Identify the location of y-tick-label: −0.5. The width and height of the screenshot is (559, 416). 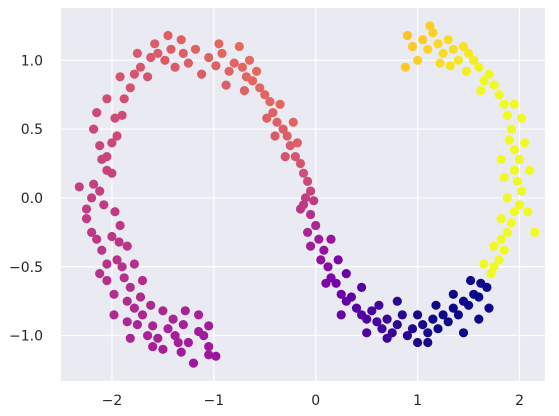
(26, 268).